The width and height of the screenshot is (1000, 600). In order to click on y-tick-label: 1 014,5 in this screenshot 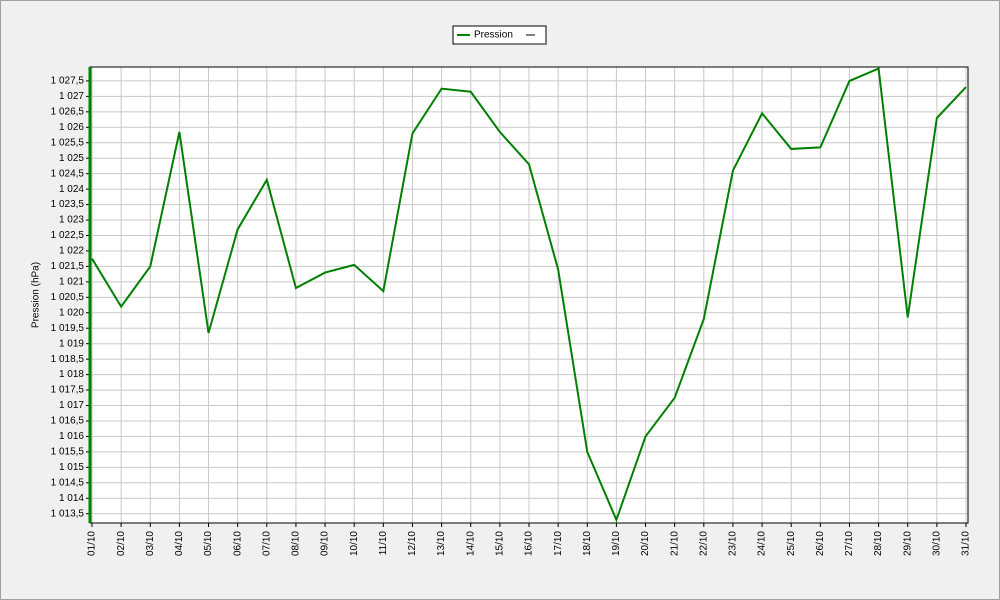, I will do `click(68, 482)`.